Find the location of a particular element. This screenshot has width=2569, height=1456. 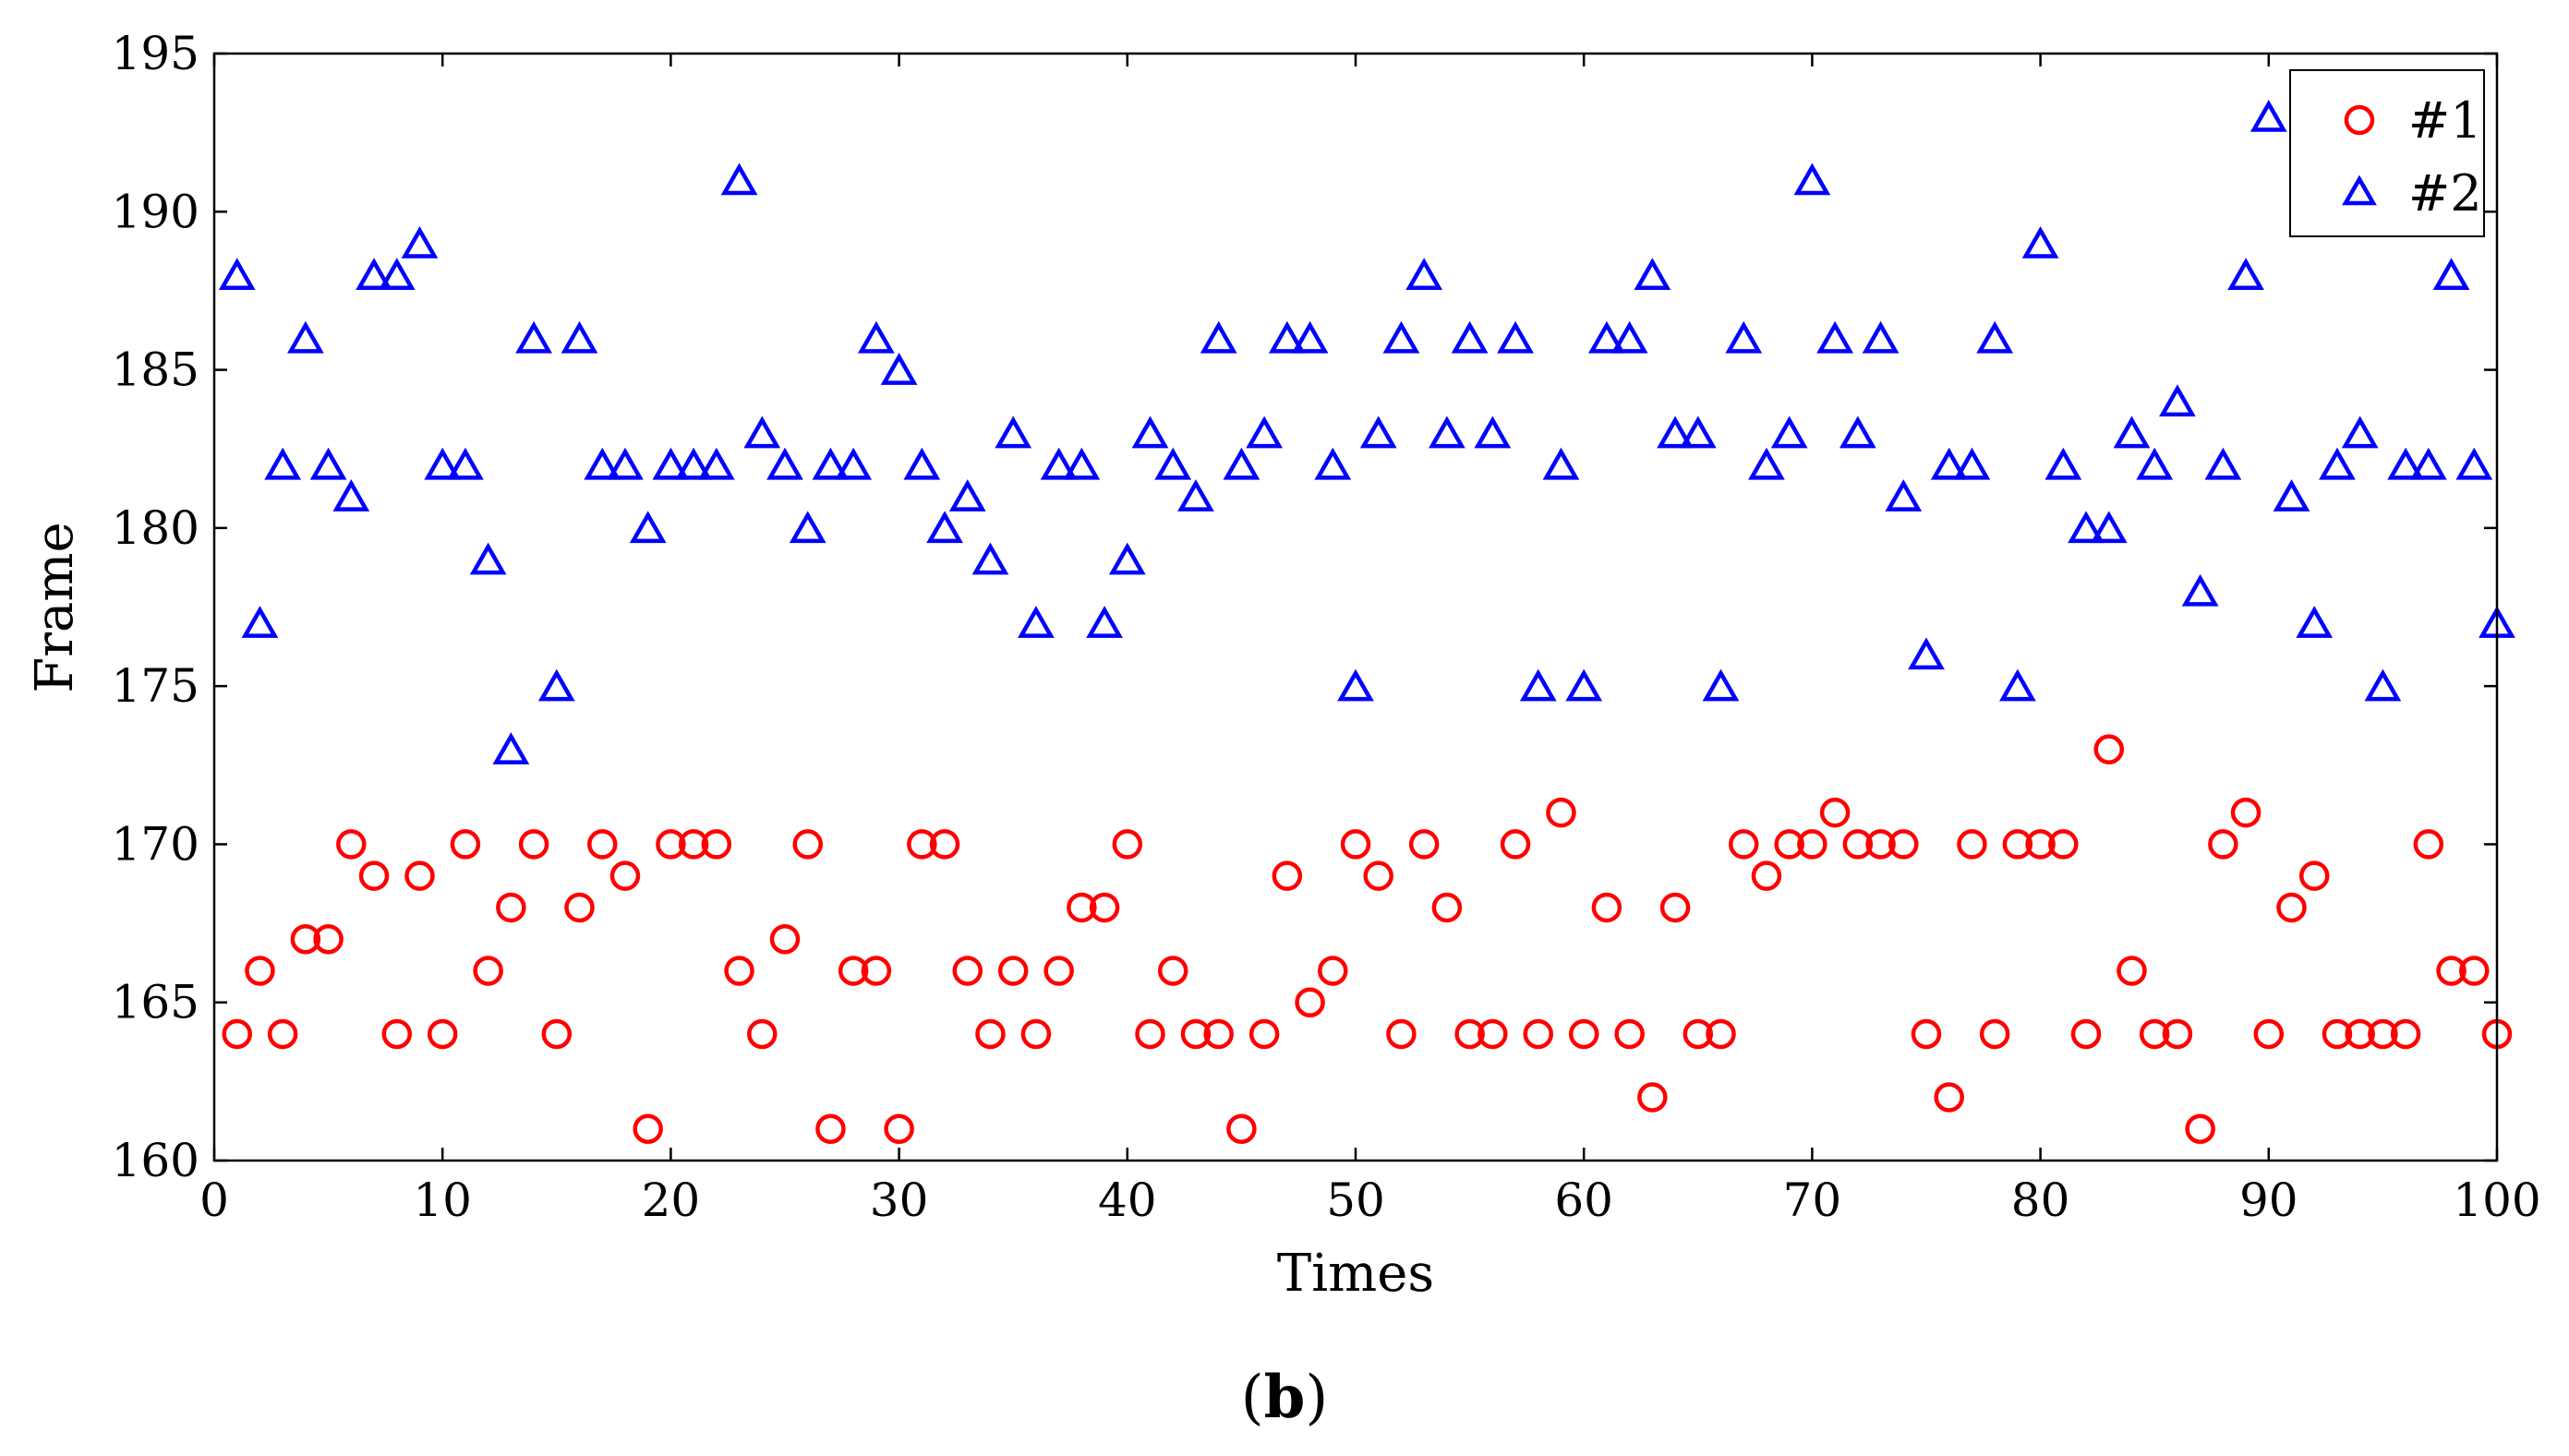

x-tick-label: 90 is located at coordinates (2268, 1200).